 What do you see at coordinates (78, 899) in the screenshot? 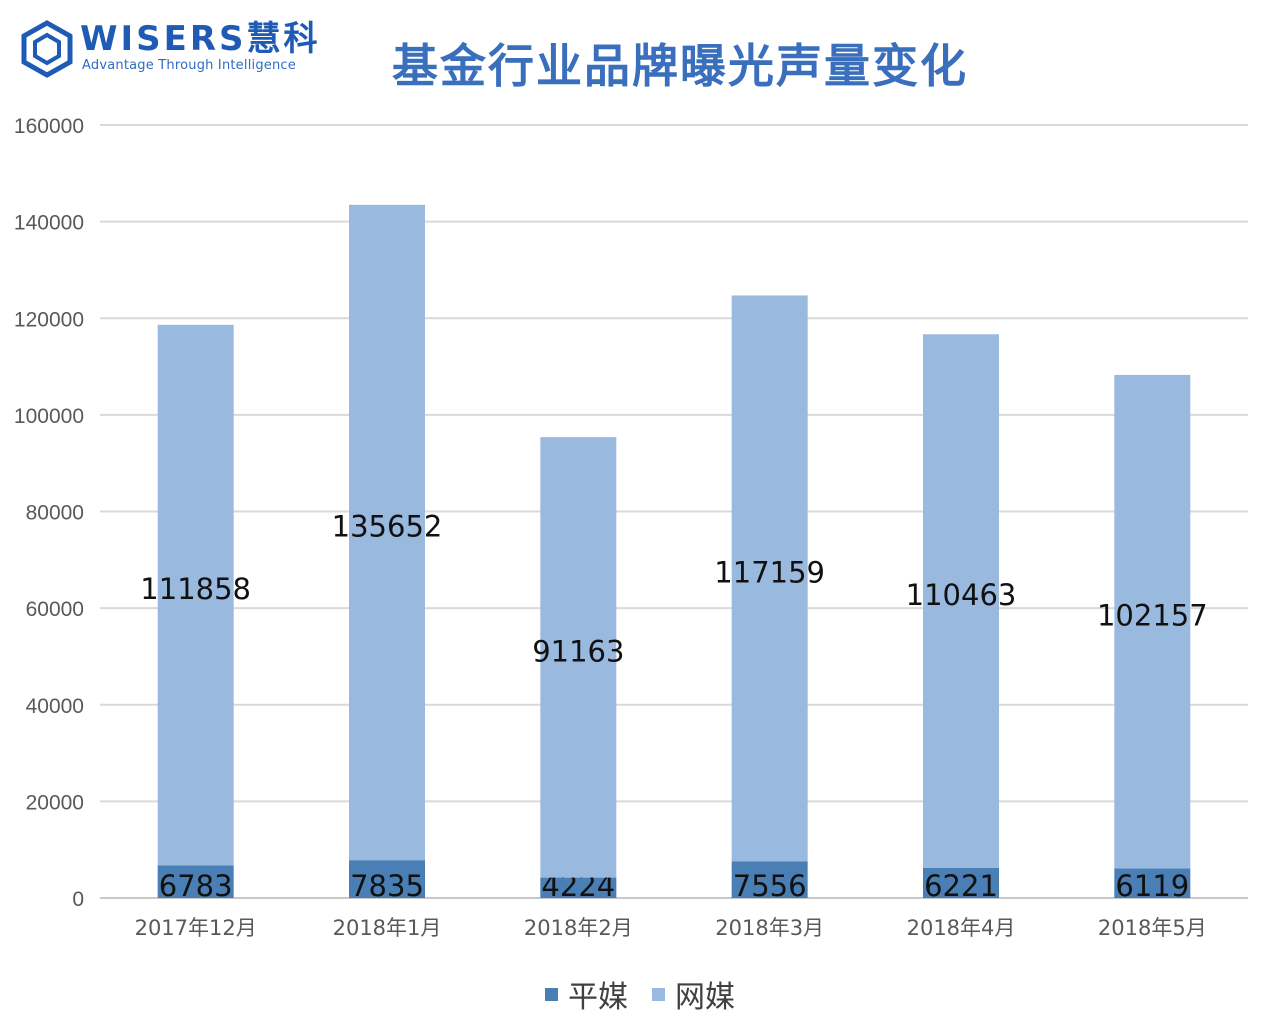
I see `y-tick-label: 0` at bounding box center [78, 899].